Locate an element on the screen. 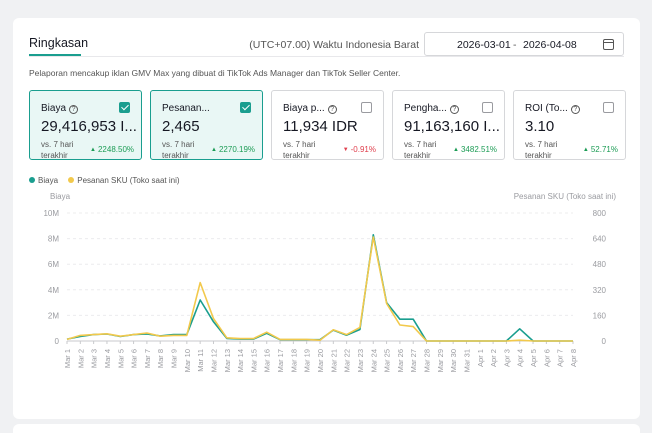 The width and height of the screenshot is (652, 433). x-tick-label: Apr 5 is located at coordinates (533, 358).